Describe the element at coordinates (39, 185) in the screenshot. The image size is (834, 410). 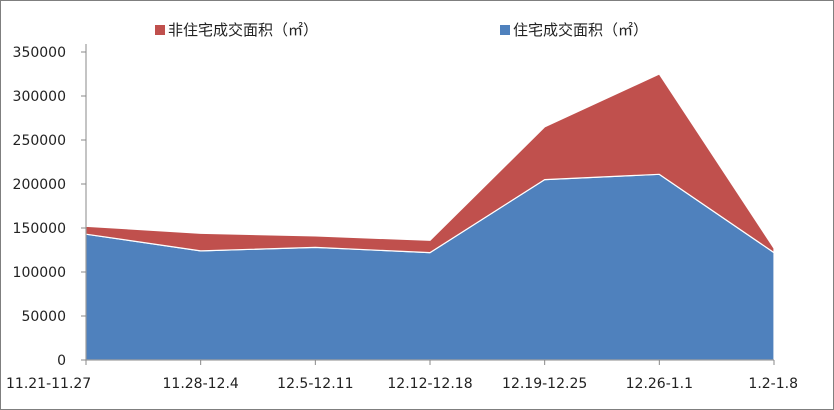
I see `y-tick-label: 200000` at that location.